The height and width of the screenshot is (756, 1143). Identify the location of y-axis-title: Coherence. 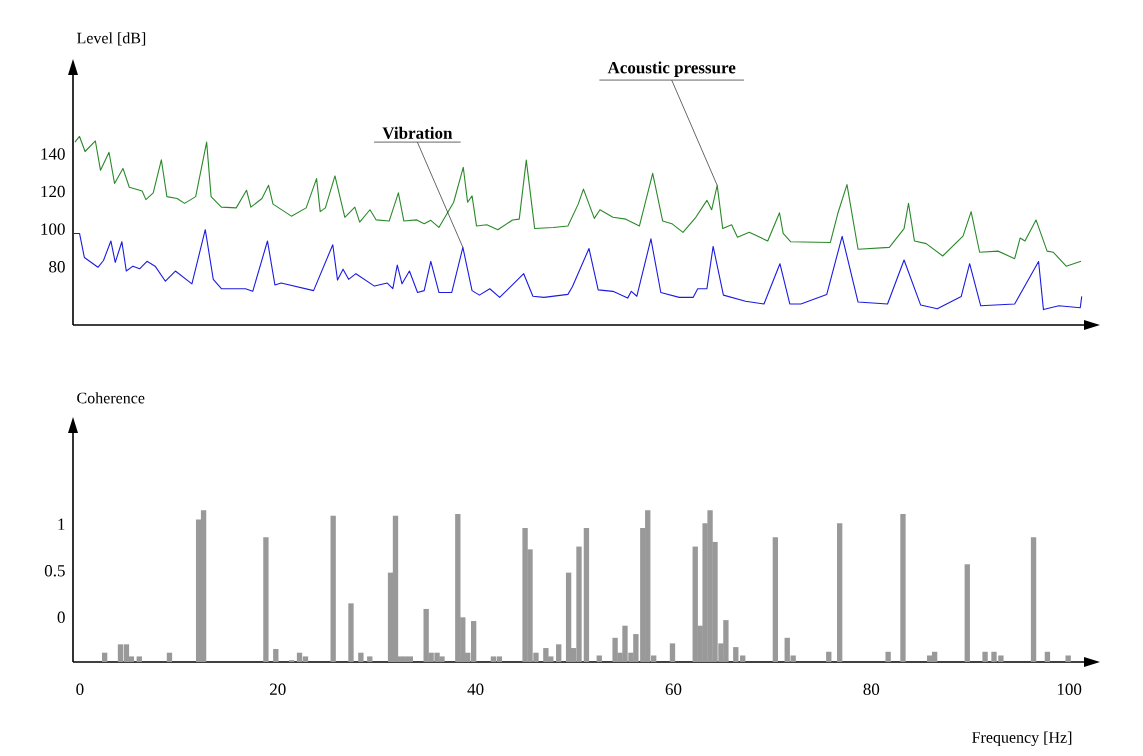
(111, 398).